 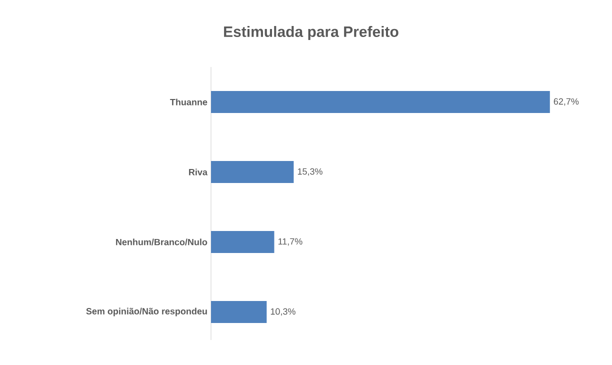 What do you see at coordinates (283, 312) in the screenshot?
I see `data-label: 10,3%` at bounding box center [283, 312].